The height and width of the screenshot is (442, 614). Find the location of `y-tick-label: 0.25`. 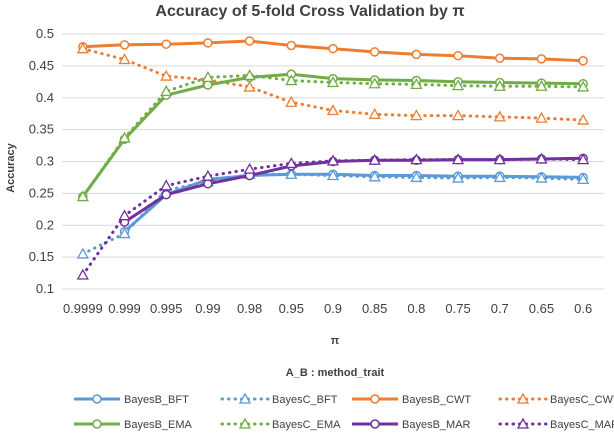

y-tick-label: 0.25 is located at coordinates (41, 192).